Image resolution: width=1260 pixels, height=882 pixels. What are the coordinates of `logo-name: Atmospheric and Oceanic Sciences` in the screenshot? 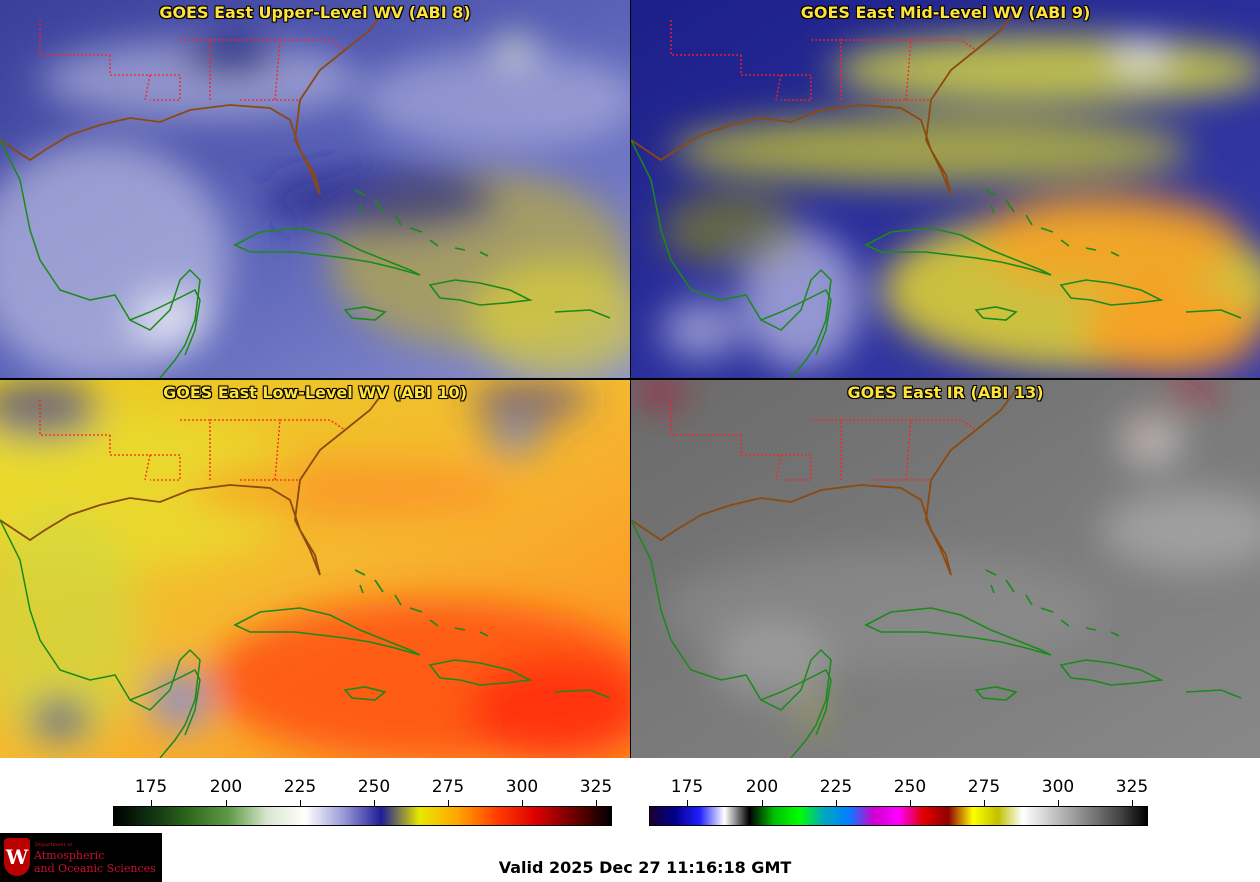 It's located at (95, 862).